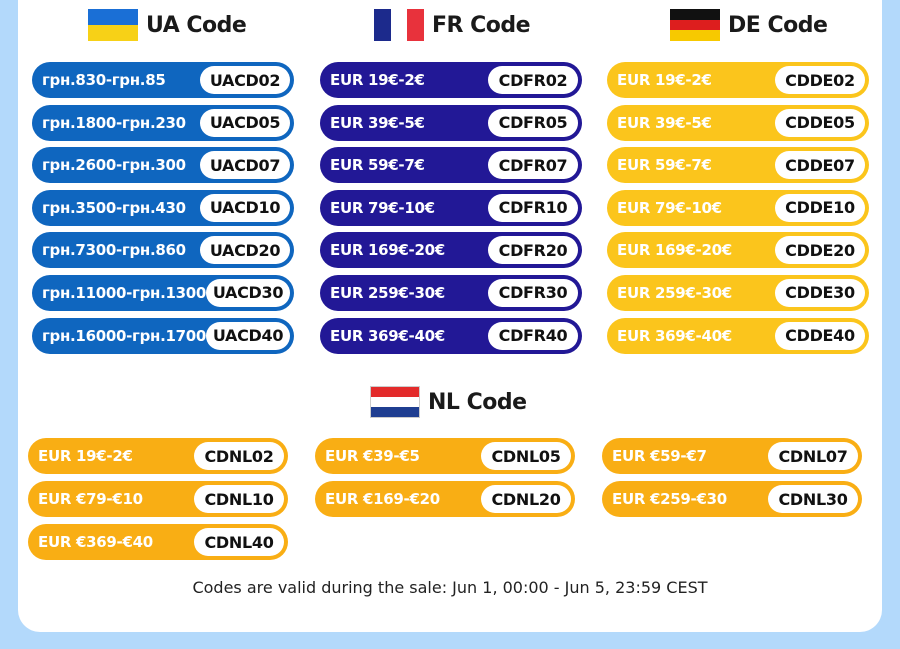  What do you see at coordinates (820, 207) in the screenshot?
I see `coupon-code: CDDE10` at bounding box center [820, 207].